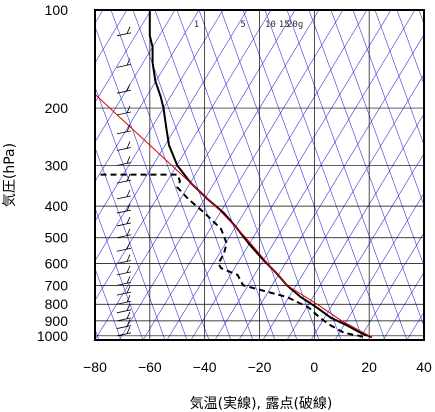 Image resolution: width=435 pixels, height=412 pixels. What do you see at coordinates (95, 367) in the screenshot?
I see `x-tick-label: −80` at bounding box center [95, 367].